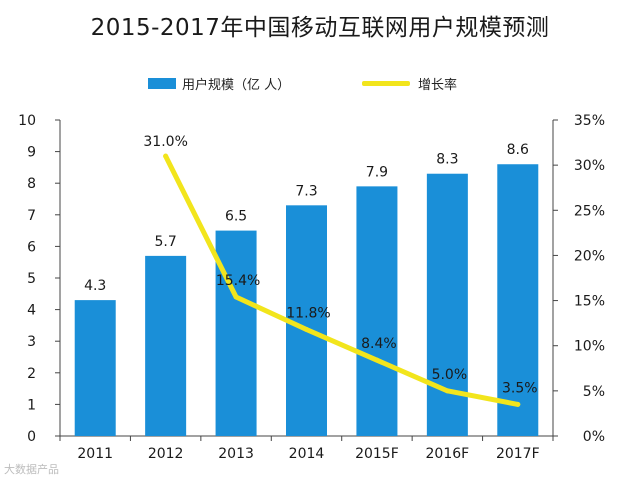 The height and width of the screenshot is (491, 640). Describe the element at coordinates (31, 279) in the screenshot. I see `y-left-tick-label: 5` at that location.